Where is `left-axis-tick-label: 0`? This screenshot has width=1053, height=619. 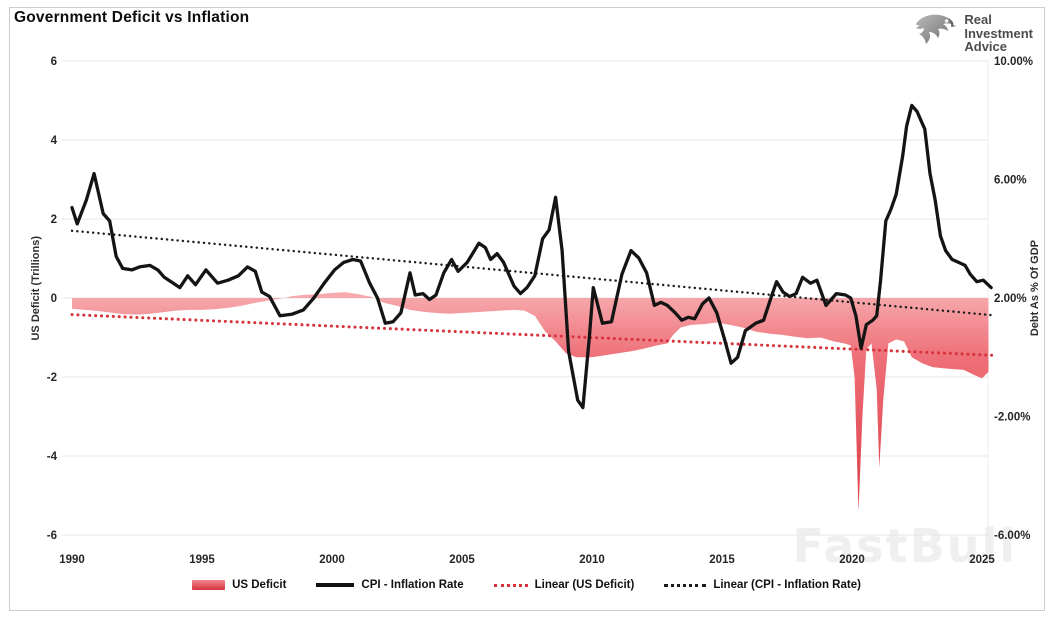 left-axis-tick-label: 0 is located at coordinates (54, 299).